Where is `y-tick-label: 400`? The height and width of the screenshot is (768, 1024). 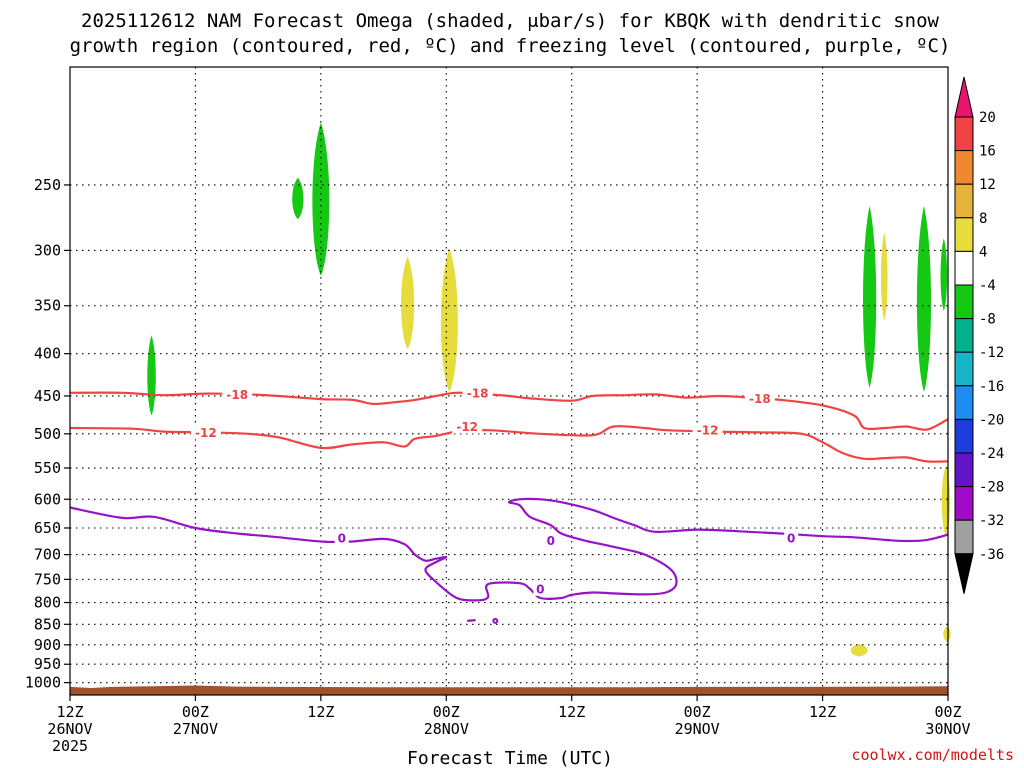
y-tick-label: 400 is located at coordinates (47, 354).